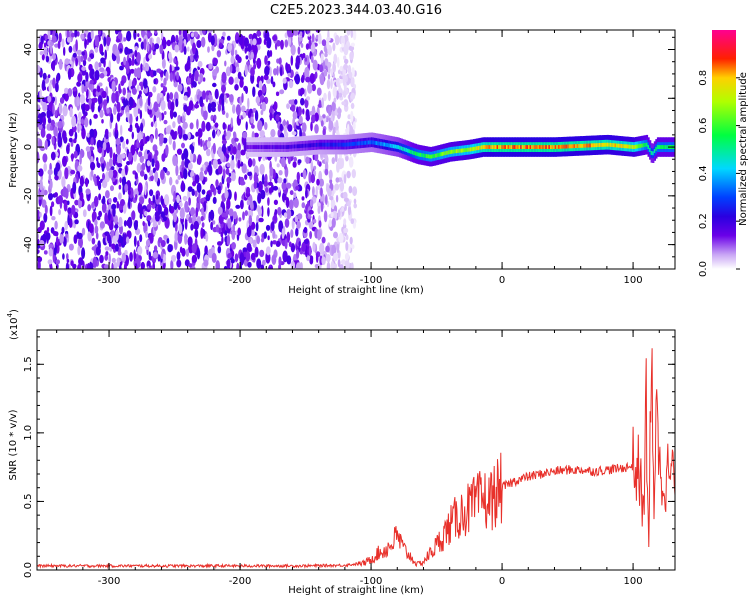 Image resolution: width=750 pixels, height=604 pixels. I want to click on snr-y-multiplier: (x104), so click(13, 324).